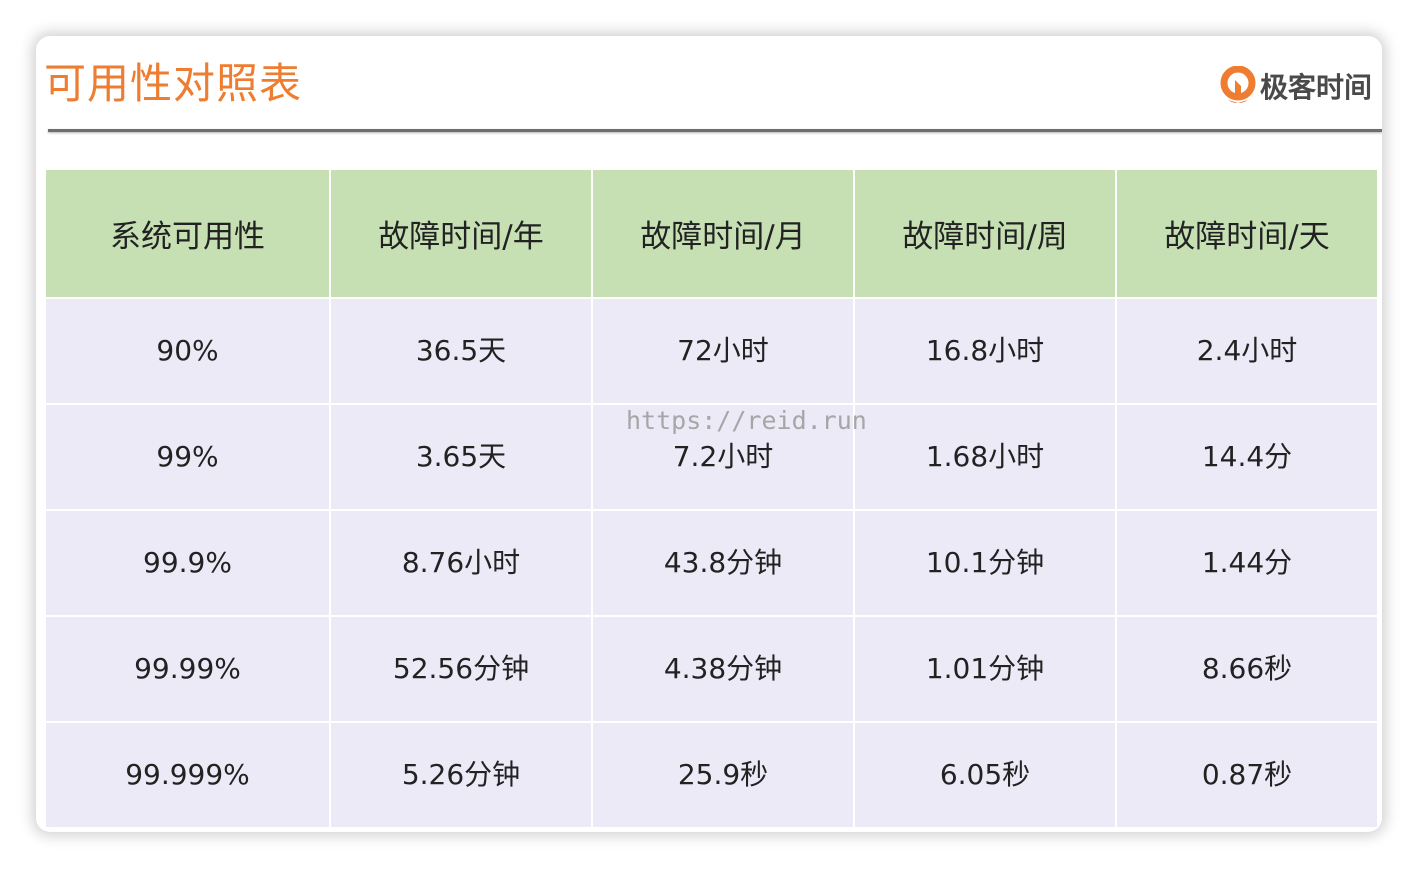  I want to click on table-cell: 8.66秒, so click(1247, 669).